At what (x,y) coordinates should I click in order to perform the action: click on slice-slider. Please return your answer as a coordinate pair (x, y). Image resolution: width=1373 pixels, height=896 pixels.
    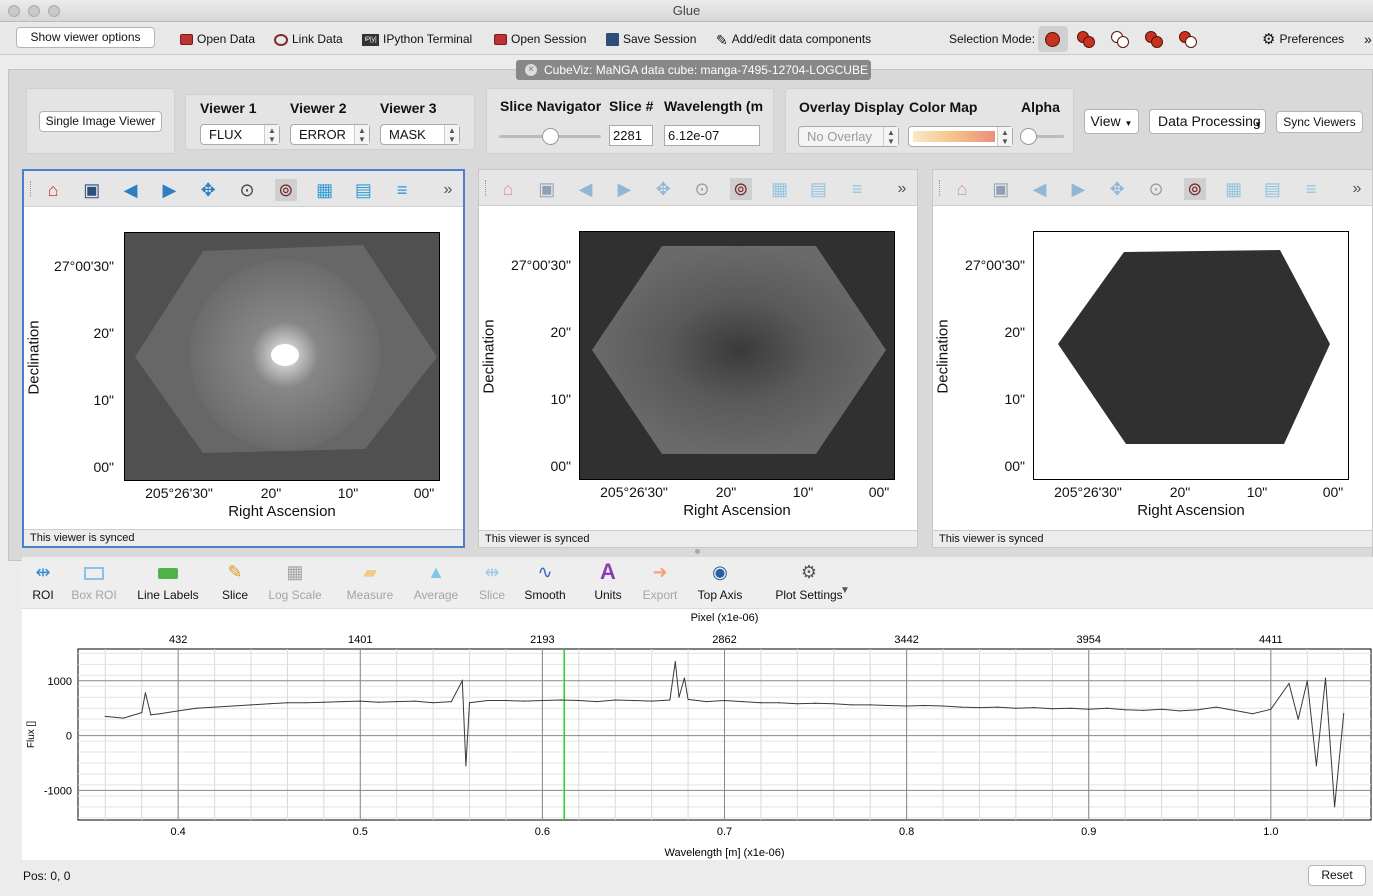
    Looking at the image, I should click on (550, 137).